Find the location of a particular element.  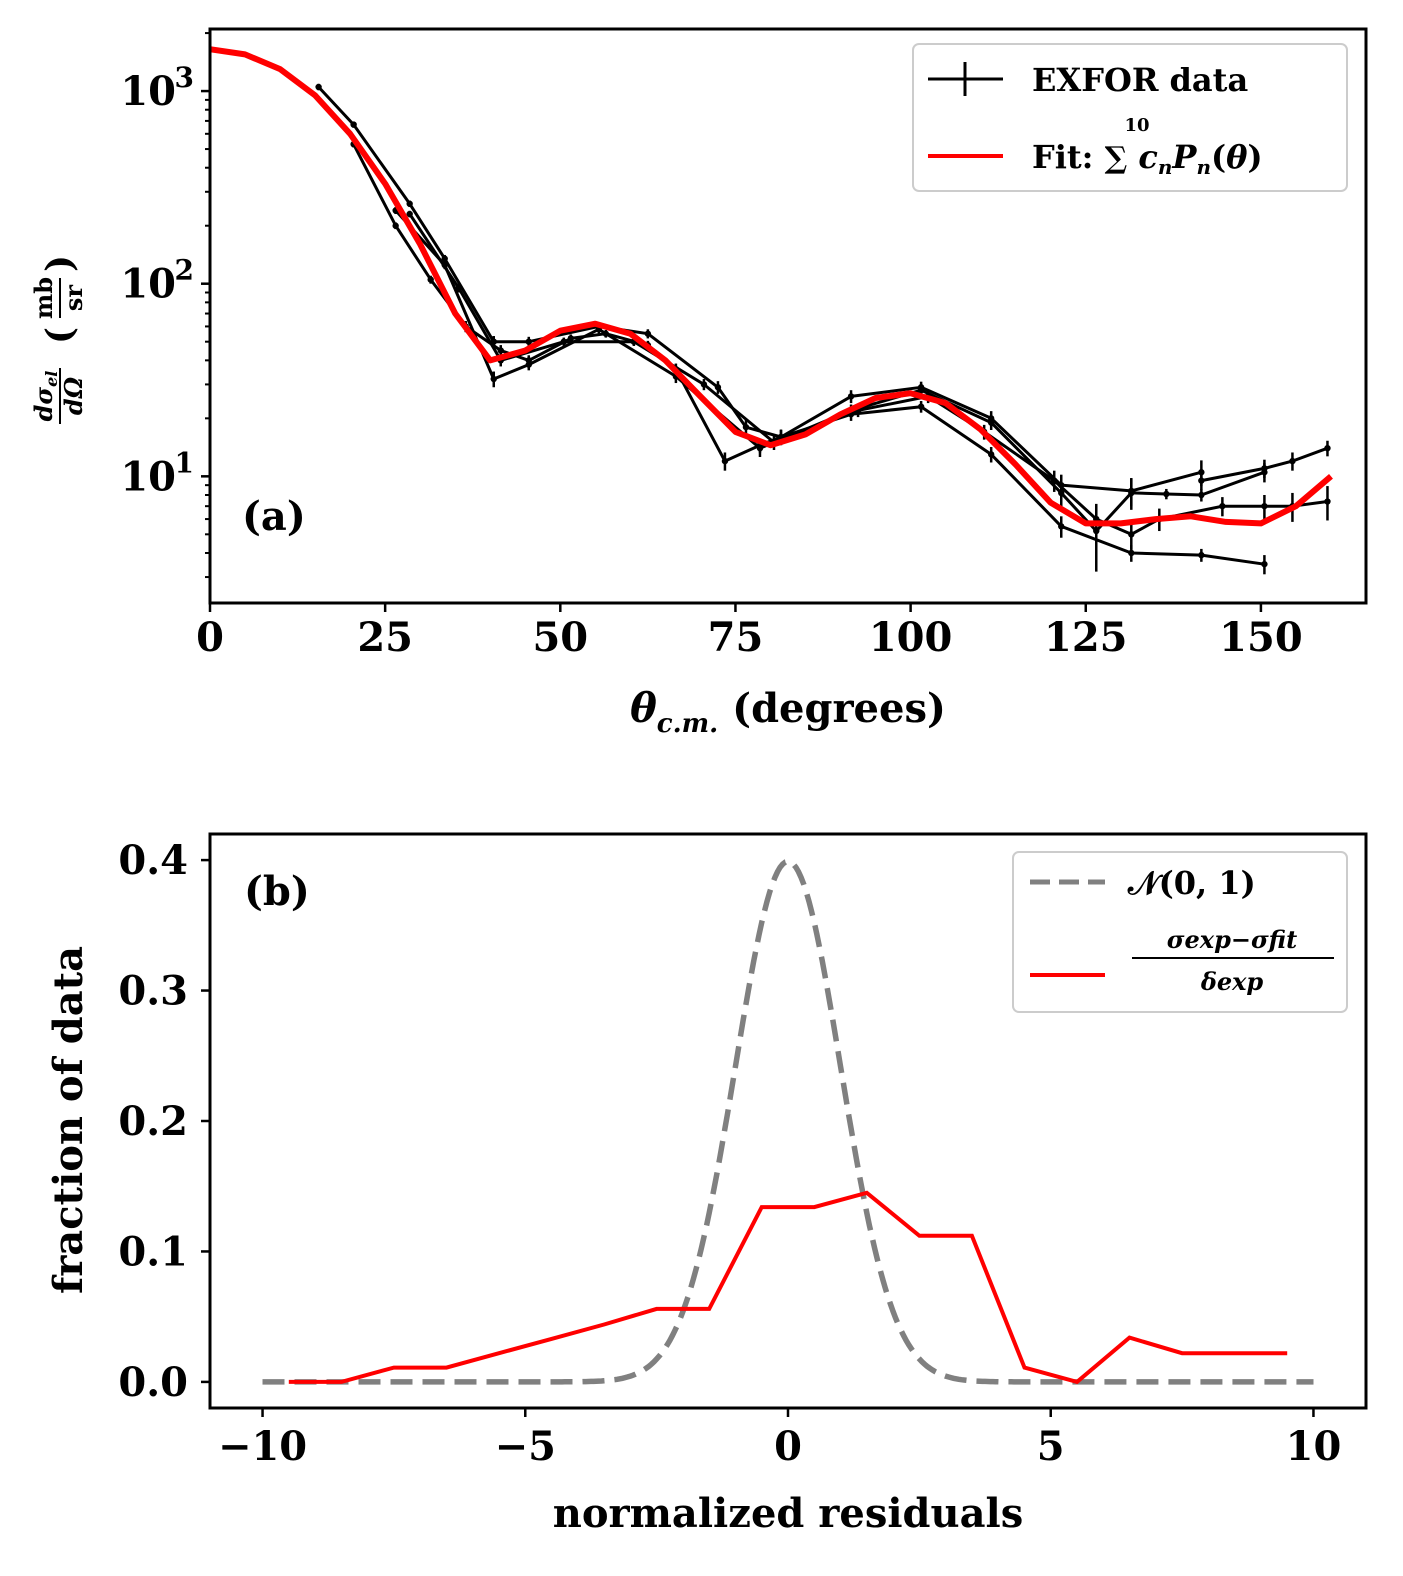

y-tick-label: 0.3 is located at coordinates (153, 991).